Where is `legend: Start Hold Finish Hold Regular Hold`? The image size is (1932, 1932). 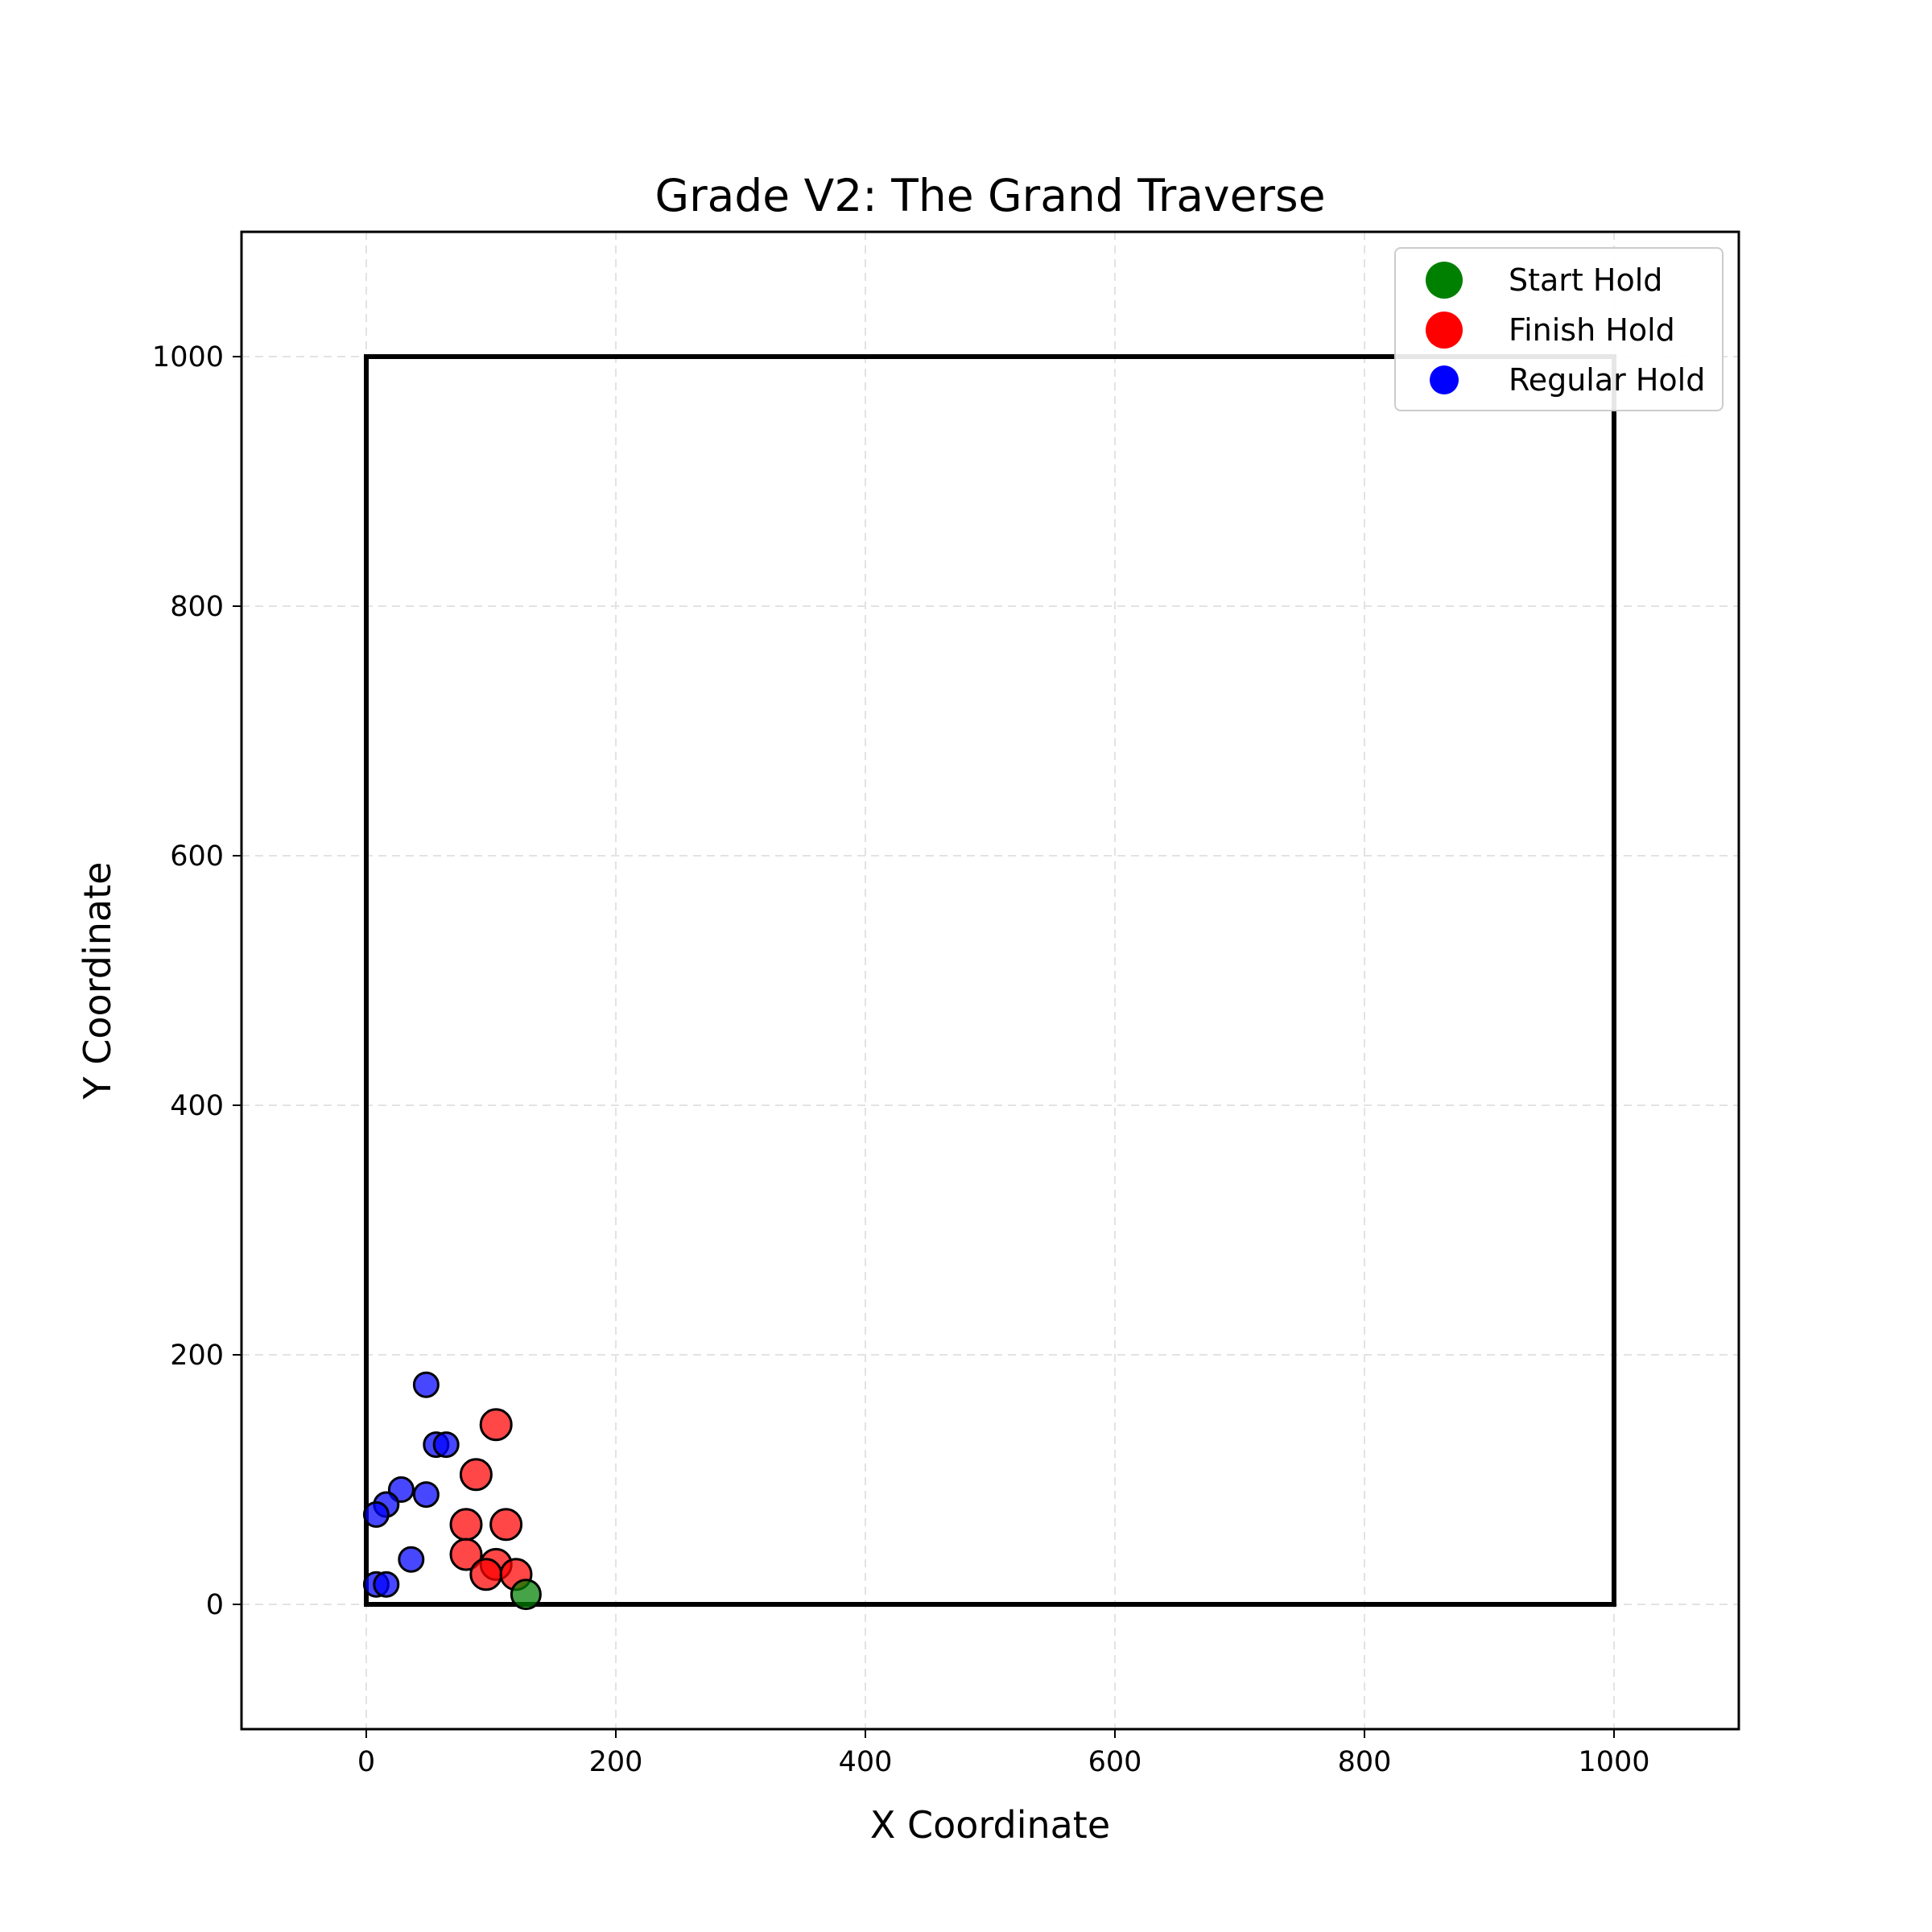 legend: Start Hold Finish Hold Regular Hold is located at coordinates (1559, 329).